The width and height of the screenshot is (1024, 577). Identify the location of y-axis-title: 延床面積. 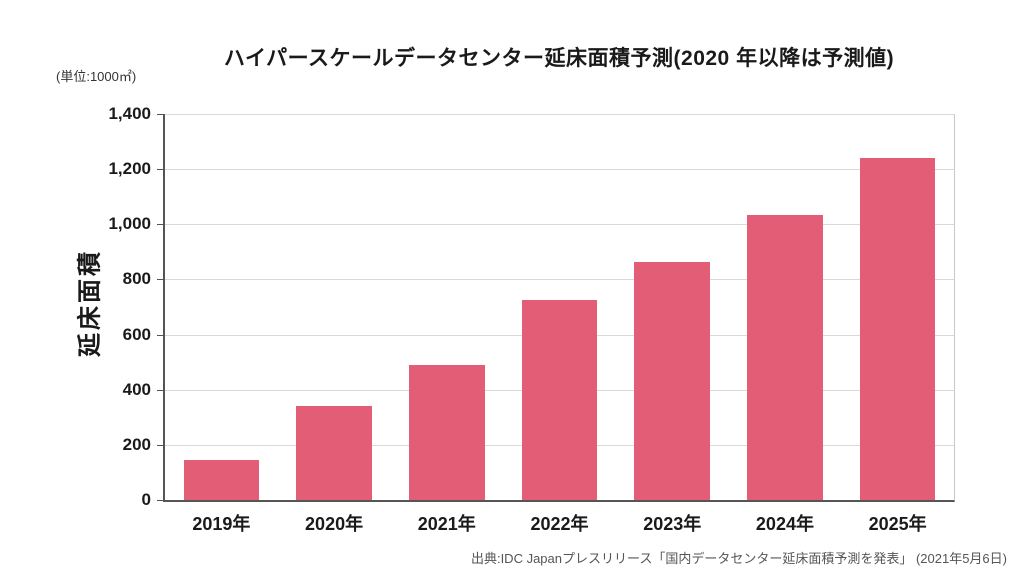
(90, 303).